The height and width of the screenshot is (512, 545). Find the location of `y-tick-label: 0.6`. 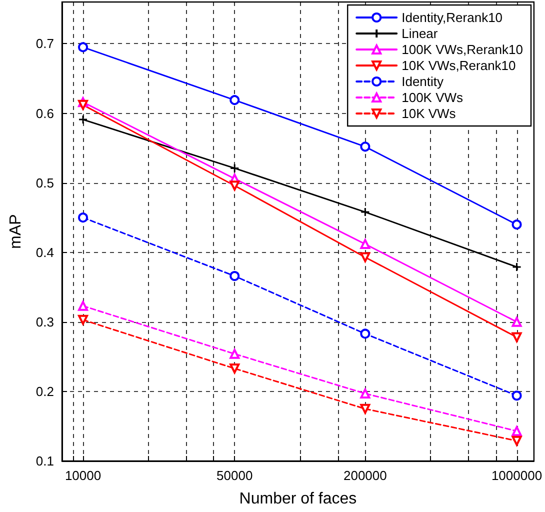

y-tick-label: 0.6 is located at coordinates (45, 113).